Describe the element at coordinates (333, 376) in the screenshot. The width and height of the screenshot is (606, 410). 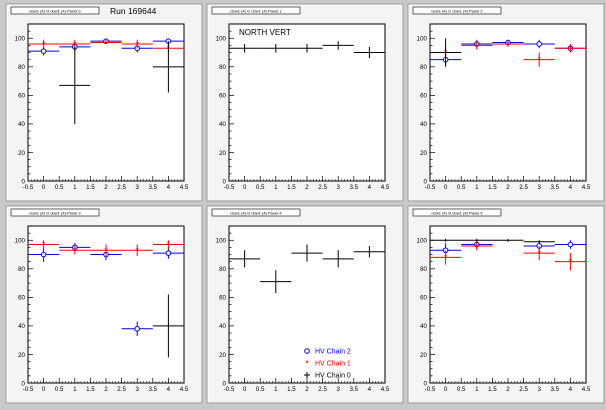
I see `legend-label: HV Chain 0` at that location.